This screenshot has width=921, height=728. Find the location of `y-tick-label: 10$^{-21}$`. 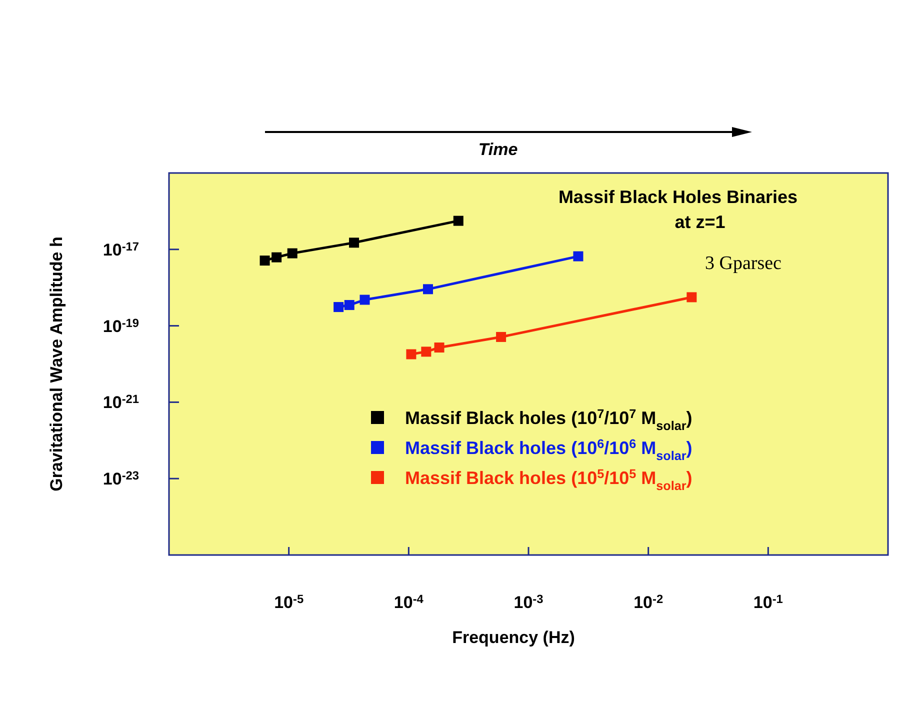

y-tick-label: 10$^{-21}$ is located at coordinates (121, 402).